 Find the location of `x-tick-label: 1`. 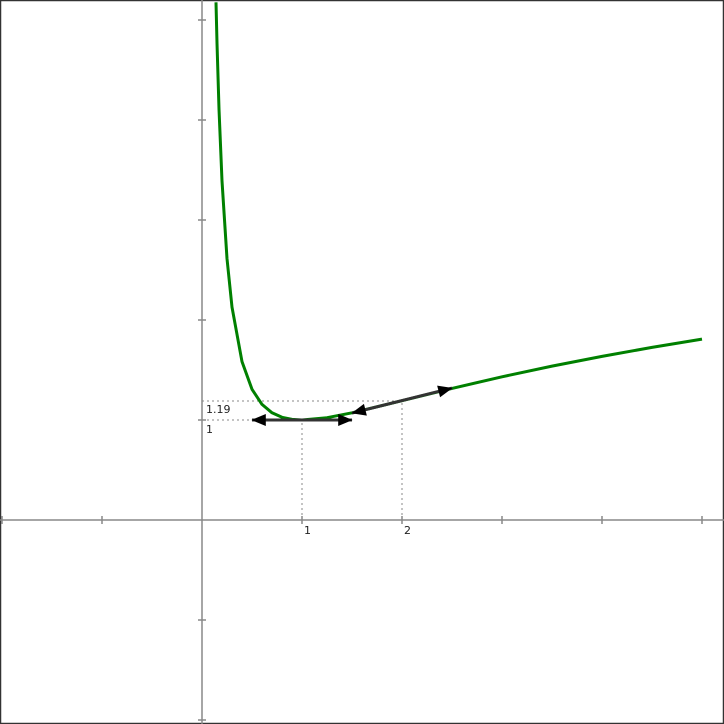

x-tick-label: 1 is located at coordinates (307, 530).